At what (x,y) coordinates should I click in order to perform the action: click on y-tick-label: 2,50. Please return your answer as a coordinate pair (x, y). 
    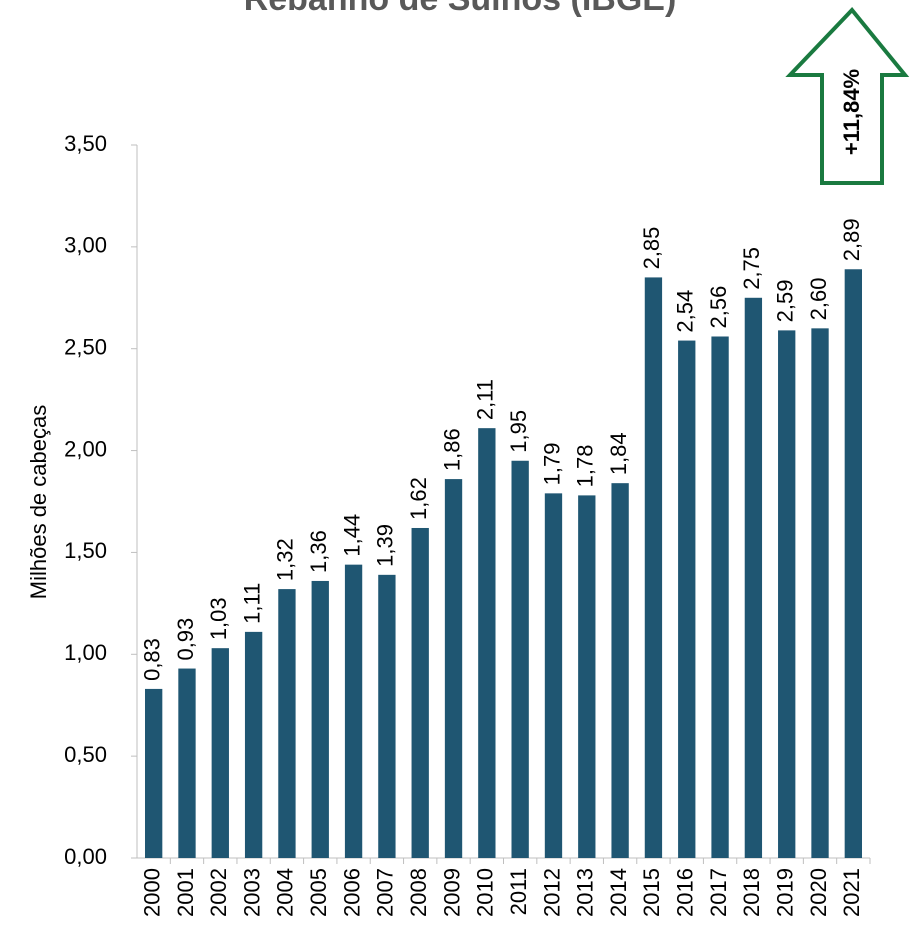
    Looking at the image, I should click on (85, 347).